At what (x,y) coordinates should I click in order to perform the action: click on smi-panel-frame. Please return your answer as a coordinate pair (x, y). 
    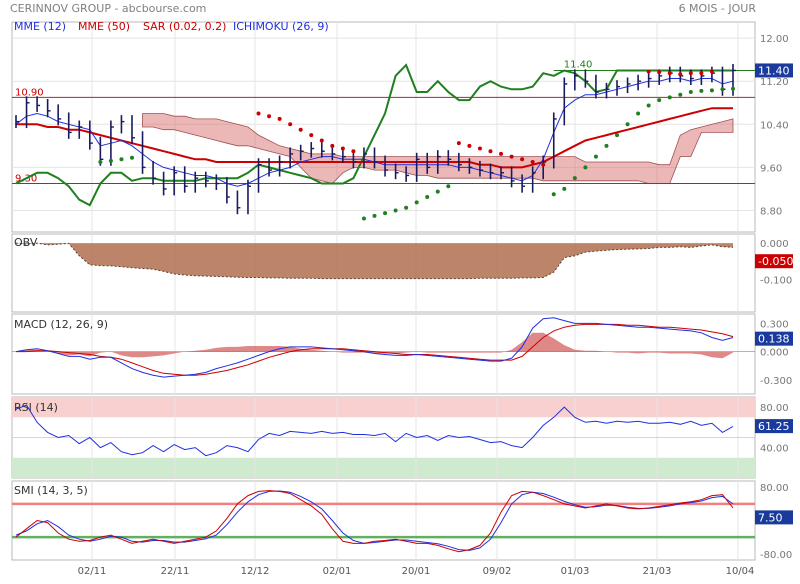
    Looking at the image, I should click on (383, 520).